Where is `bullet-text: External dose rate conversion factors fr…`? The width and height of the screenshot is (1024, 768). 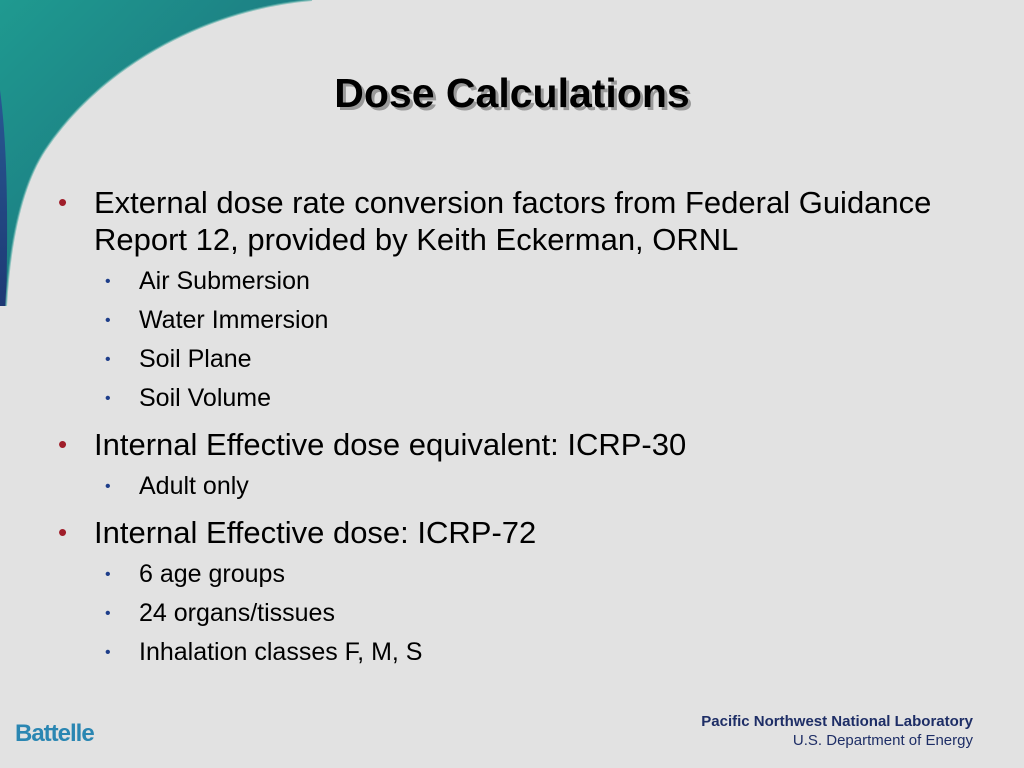 bullet-text: External dose rate conversion factors fr… is located at coordinates (513, 221).